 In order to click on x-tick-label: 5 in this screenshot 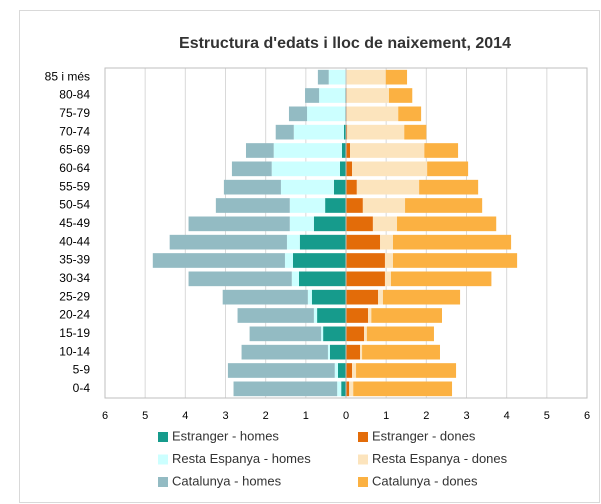, I will do `click(145, 416)`.